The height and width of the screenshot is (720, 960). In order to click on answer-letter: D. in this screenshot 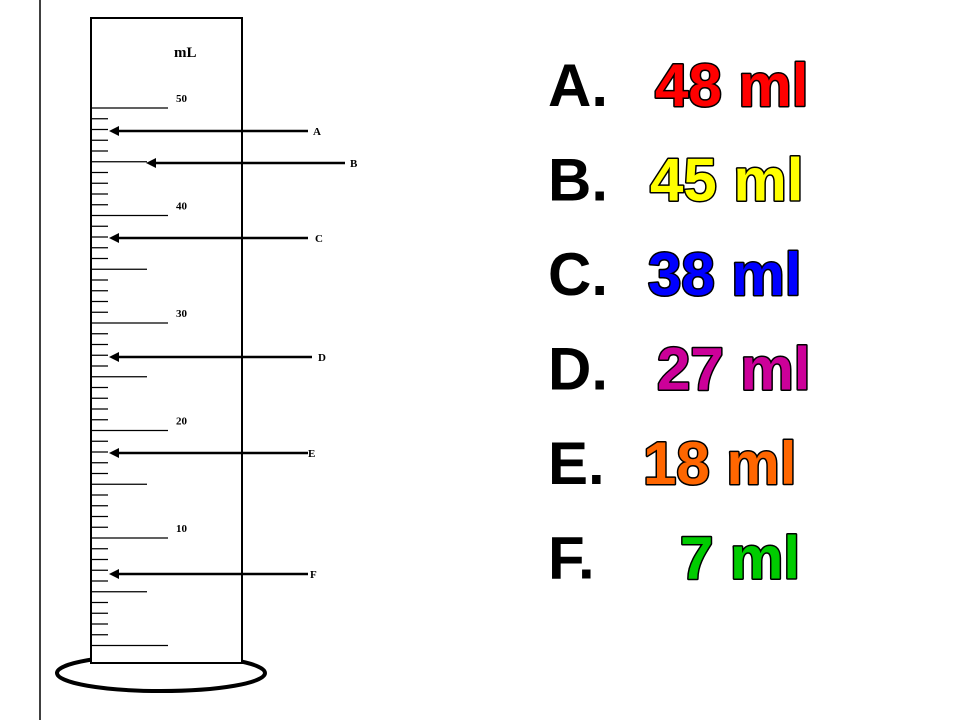, I will do `click(578, 369)`.